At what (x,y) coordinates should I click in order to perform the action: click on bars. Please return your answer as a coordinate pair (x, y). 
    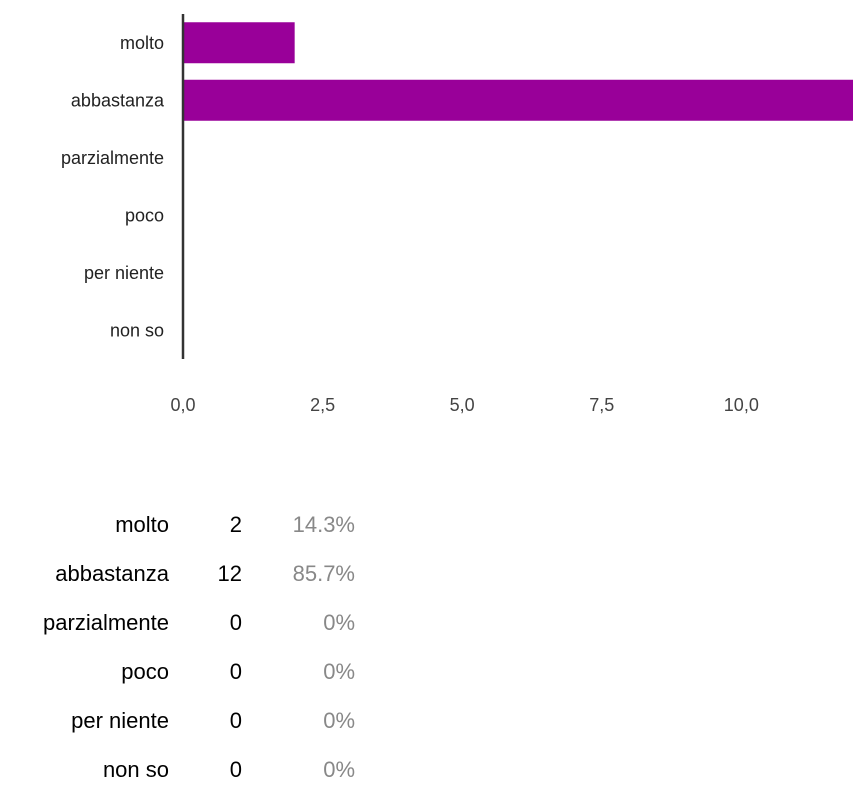
    Looking at the image, I should click on (518, 71).